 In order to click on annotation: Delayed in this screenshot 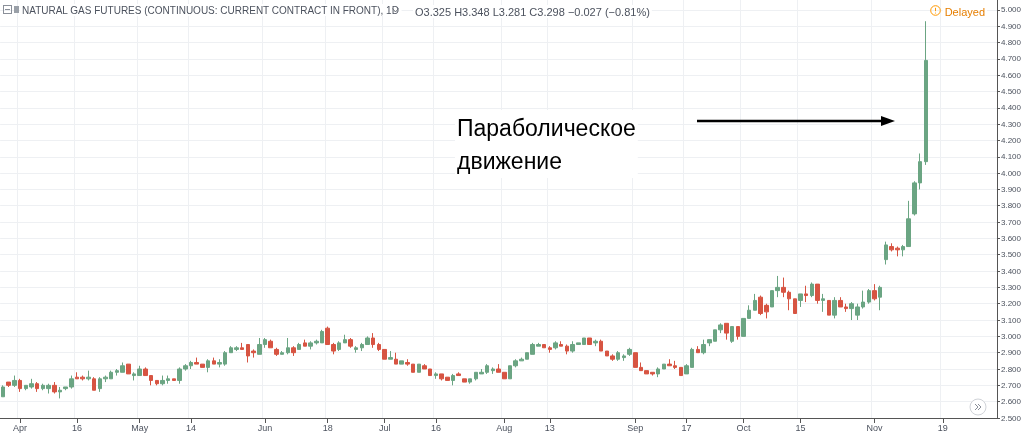, I will do `click(964, 11)`.